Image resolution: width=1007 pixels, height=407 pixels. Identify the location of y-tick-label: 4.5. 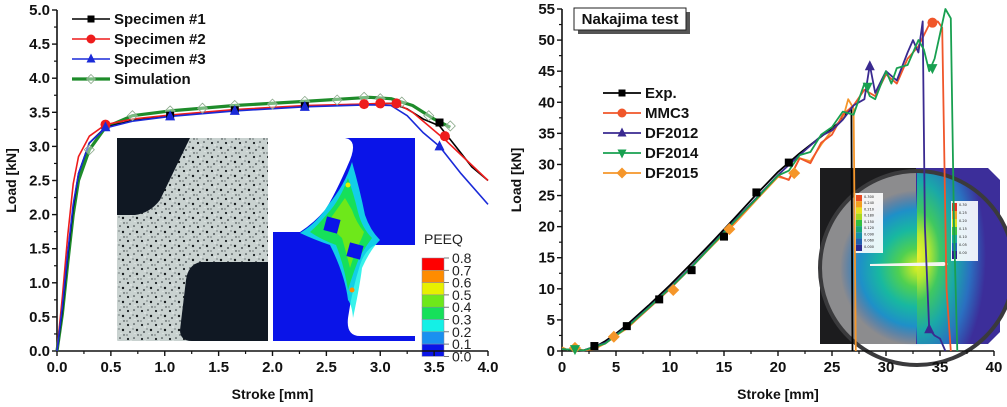
(39, 44).